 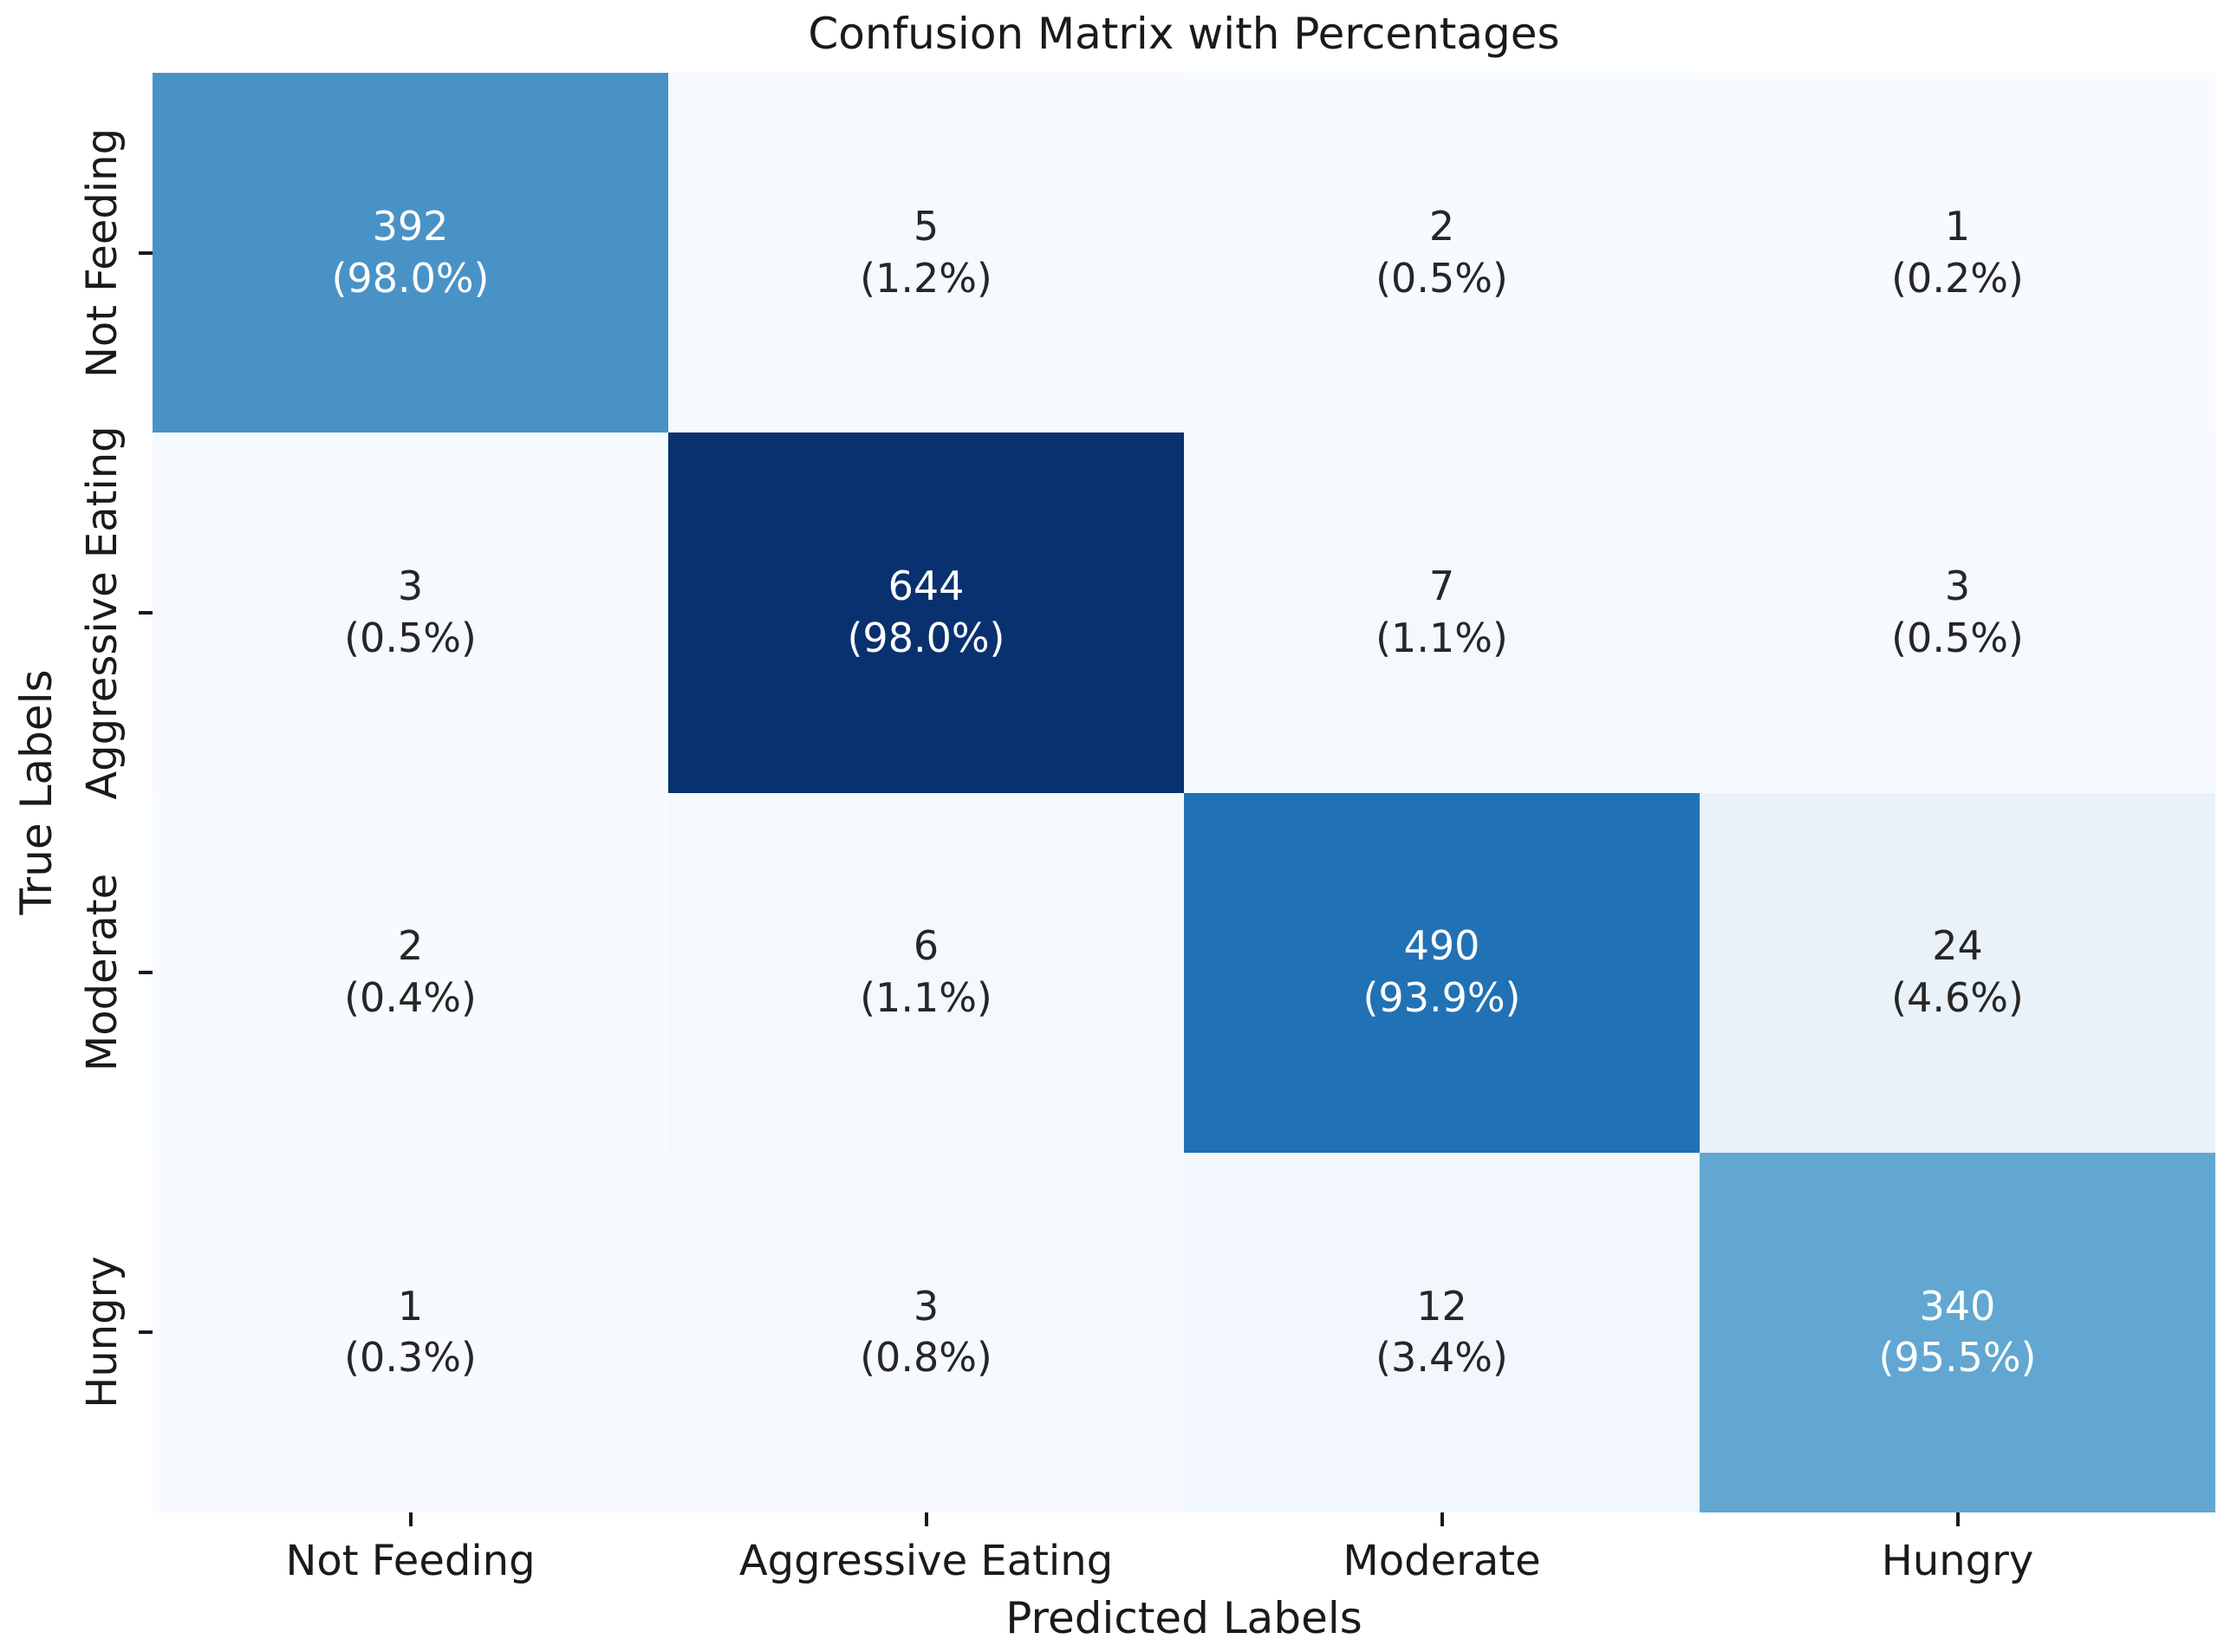 I want to click on matrix-cell: 1 (0.2%), so click(x=1957, y=253).